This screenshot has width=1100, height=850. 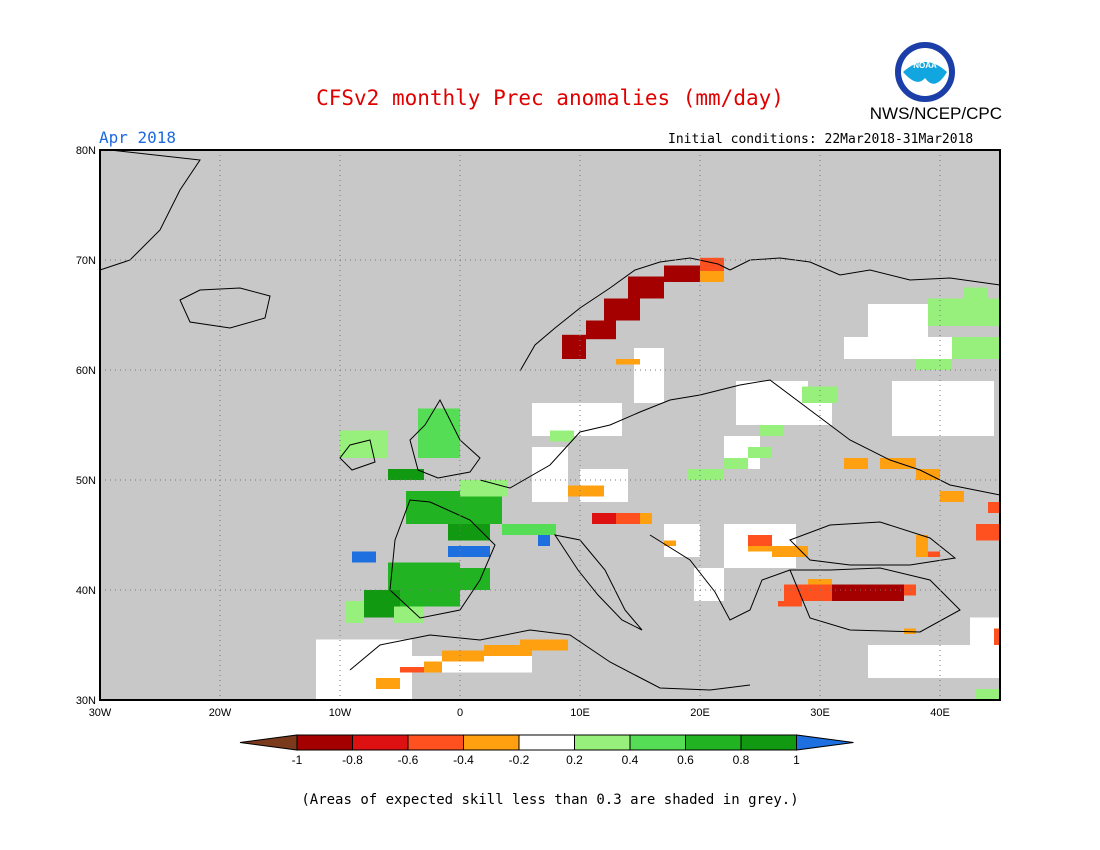 I want to click on coastline-italy, so click(x=598, y=582).